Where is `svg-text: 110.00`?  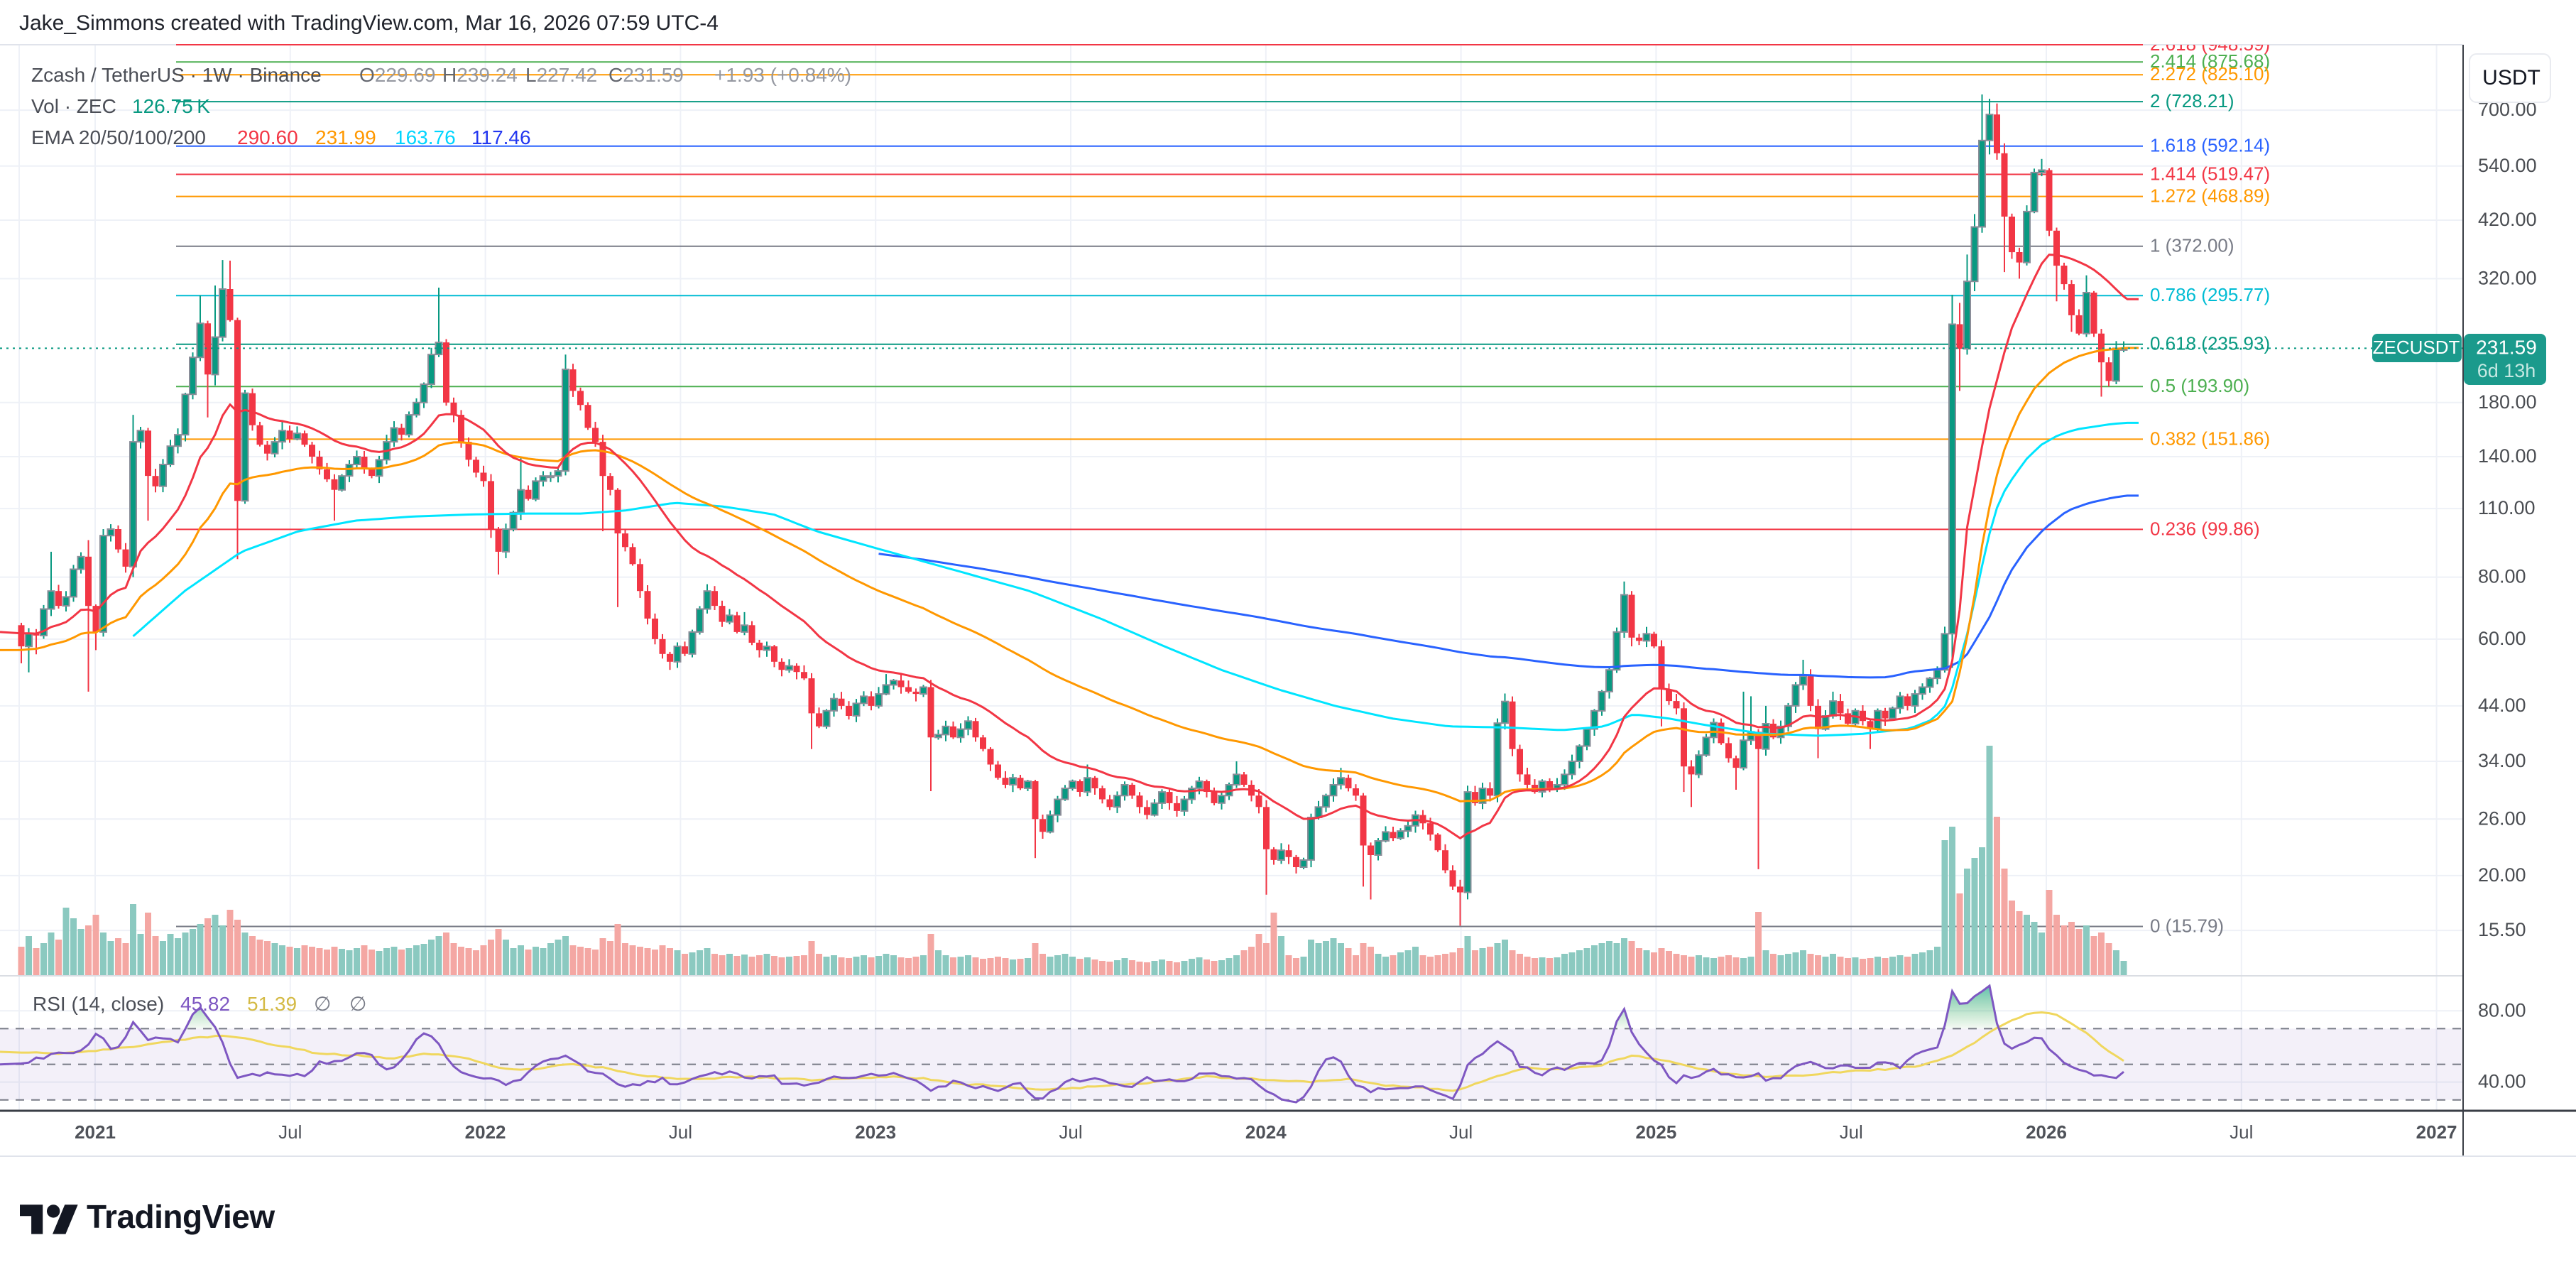 svg-text: 110.00 is located at coordinates (2507, 507).